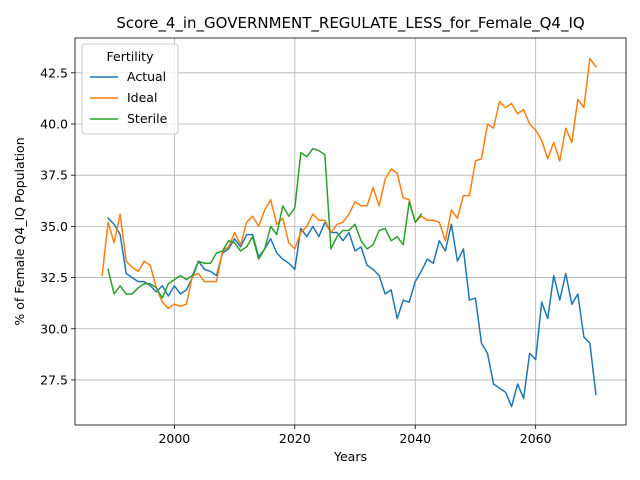  What do you see at coordinates (146, 76) in the screenshot?
I see `legend-label-actual: Actual` at bounding box center [146, 76].